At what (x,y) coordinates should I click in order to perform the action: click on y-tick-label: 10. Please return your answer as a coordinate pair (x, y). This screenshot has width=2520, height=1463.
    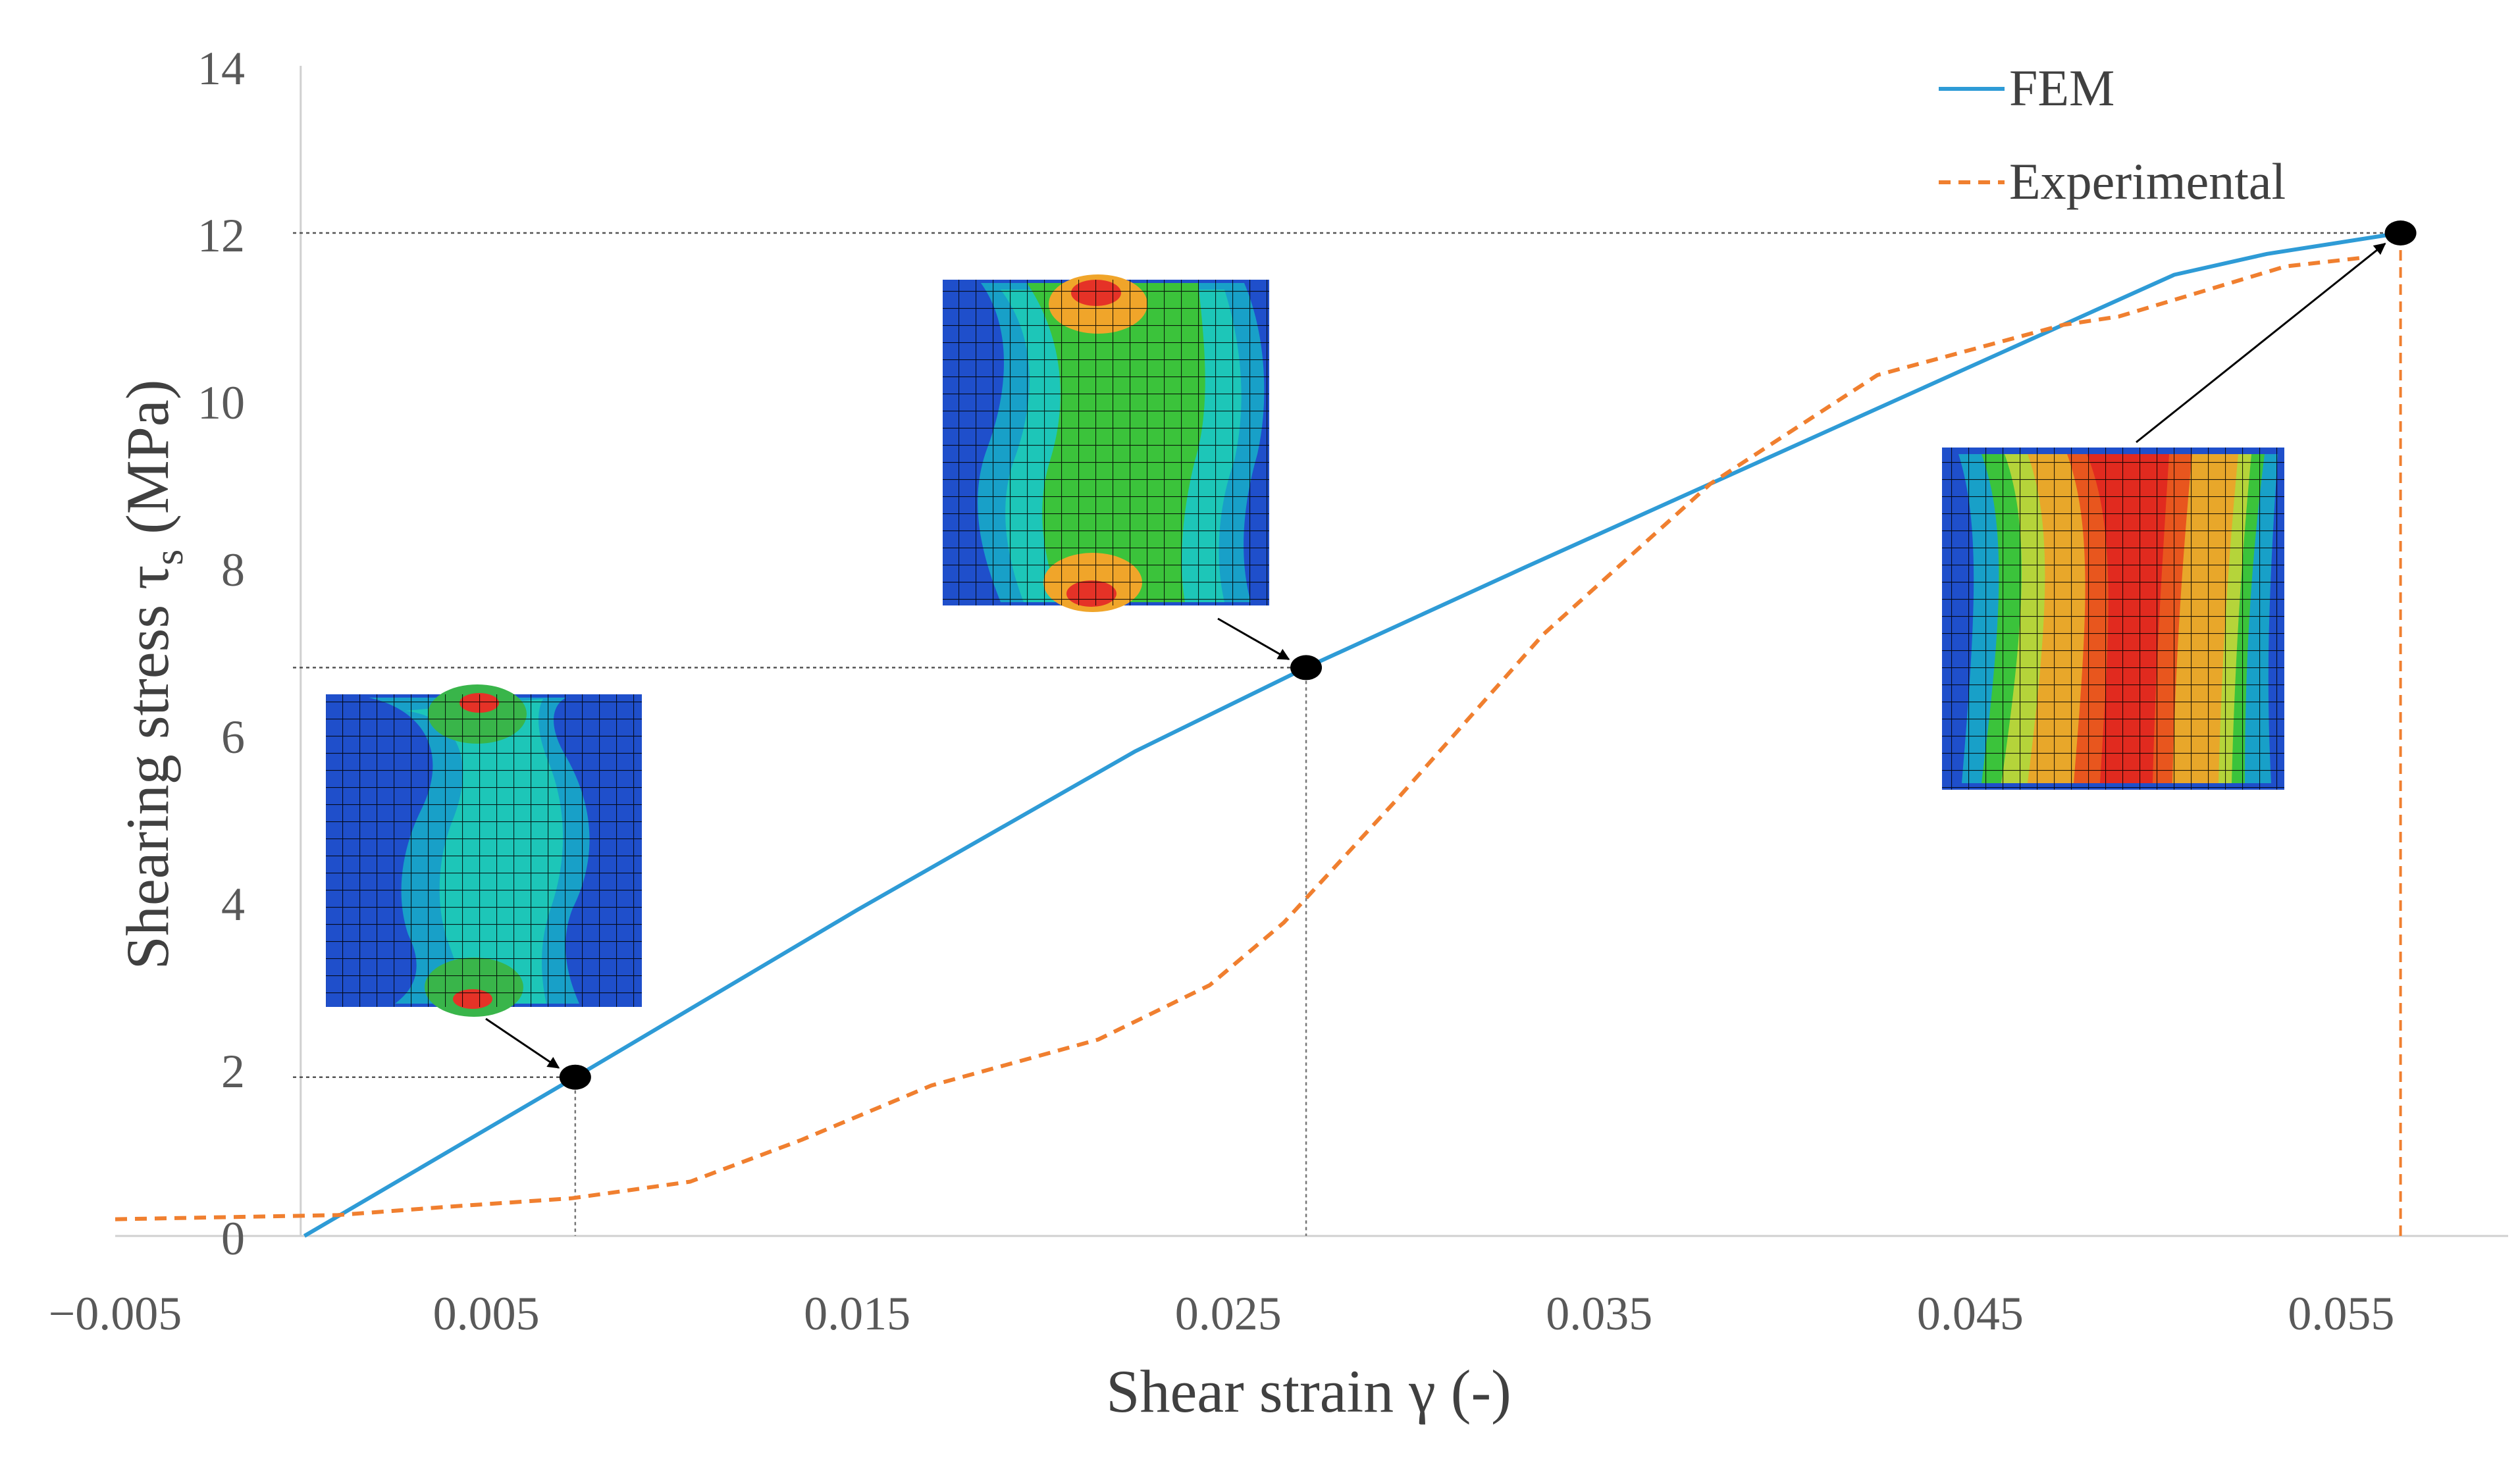
    Looking at the image, I should click on (221, 402).